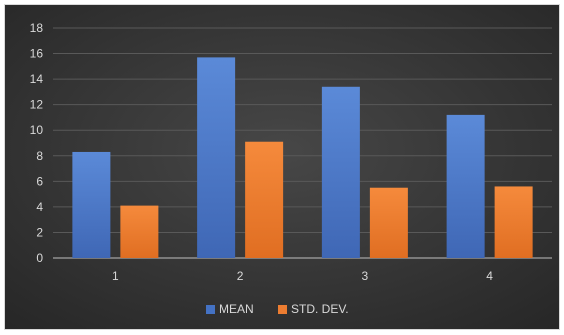  Describe the element at coordinates (37, 54) in the screenshot. I see `y-tick-label: 16` at that location.